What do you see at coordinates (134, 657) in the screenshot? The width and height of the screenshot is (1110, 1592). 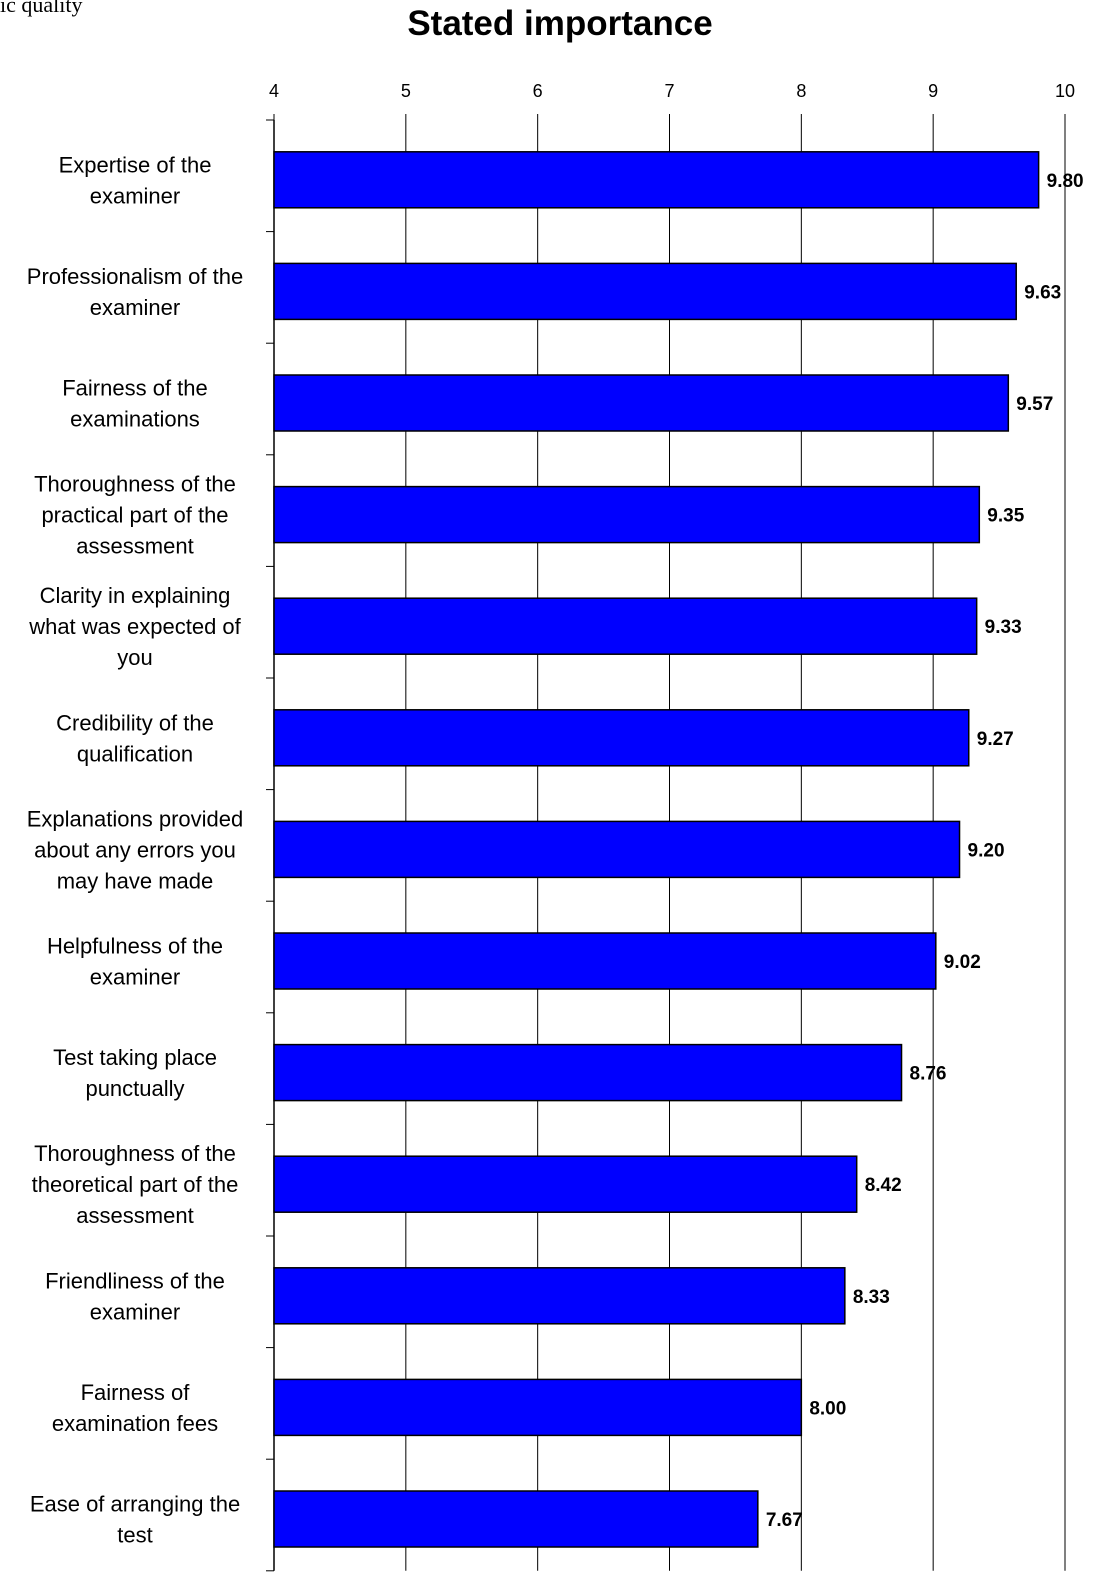 I see `category-label: you` at bounding box center [134, 657].